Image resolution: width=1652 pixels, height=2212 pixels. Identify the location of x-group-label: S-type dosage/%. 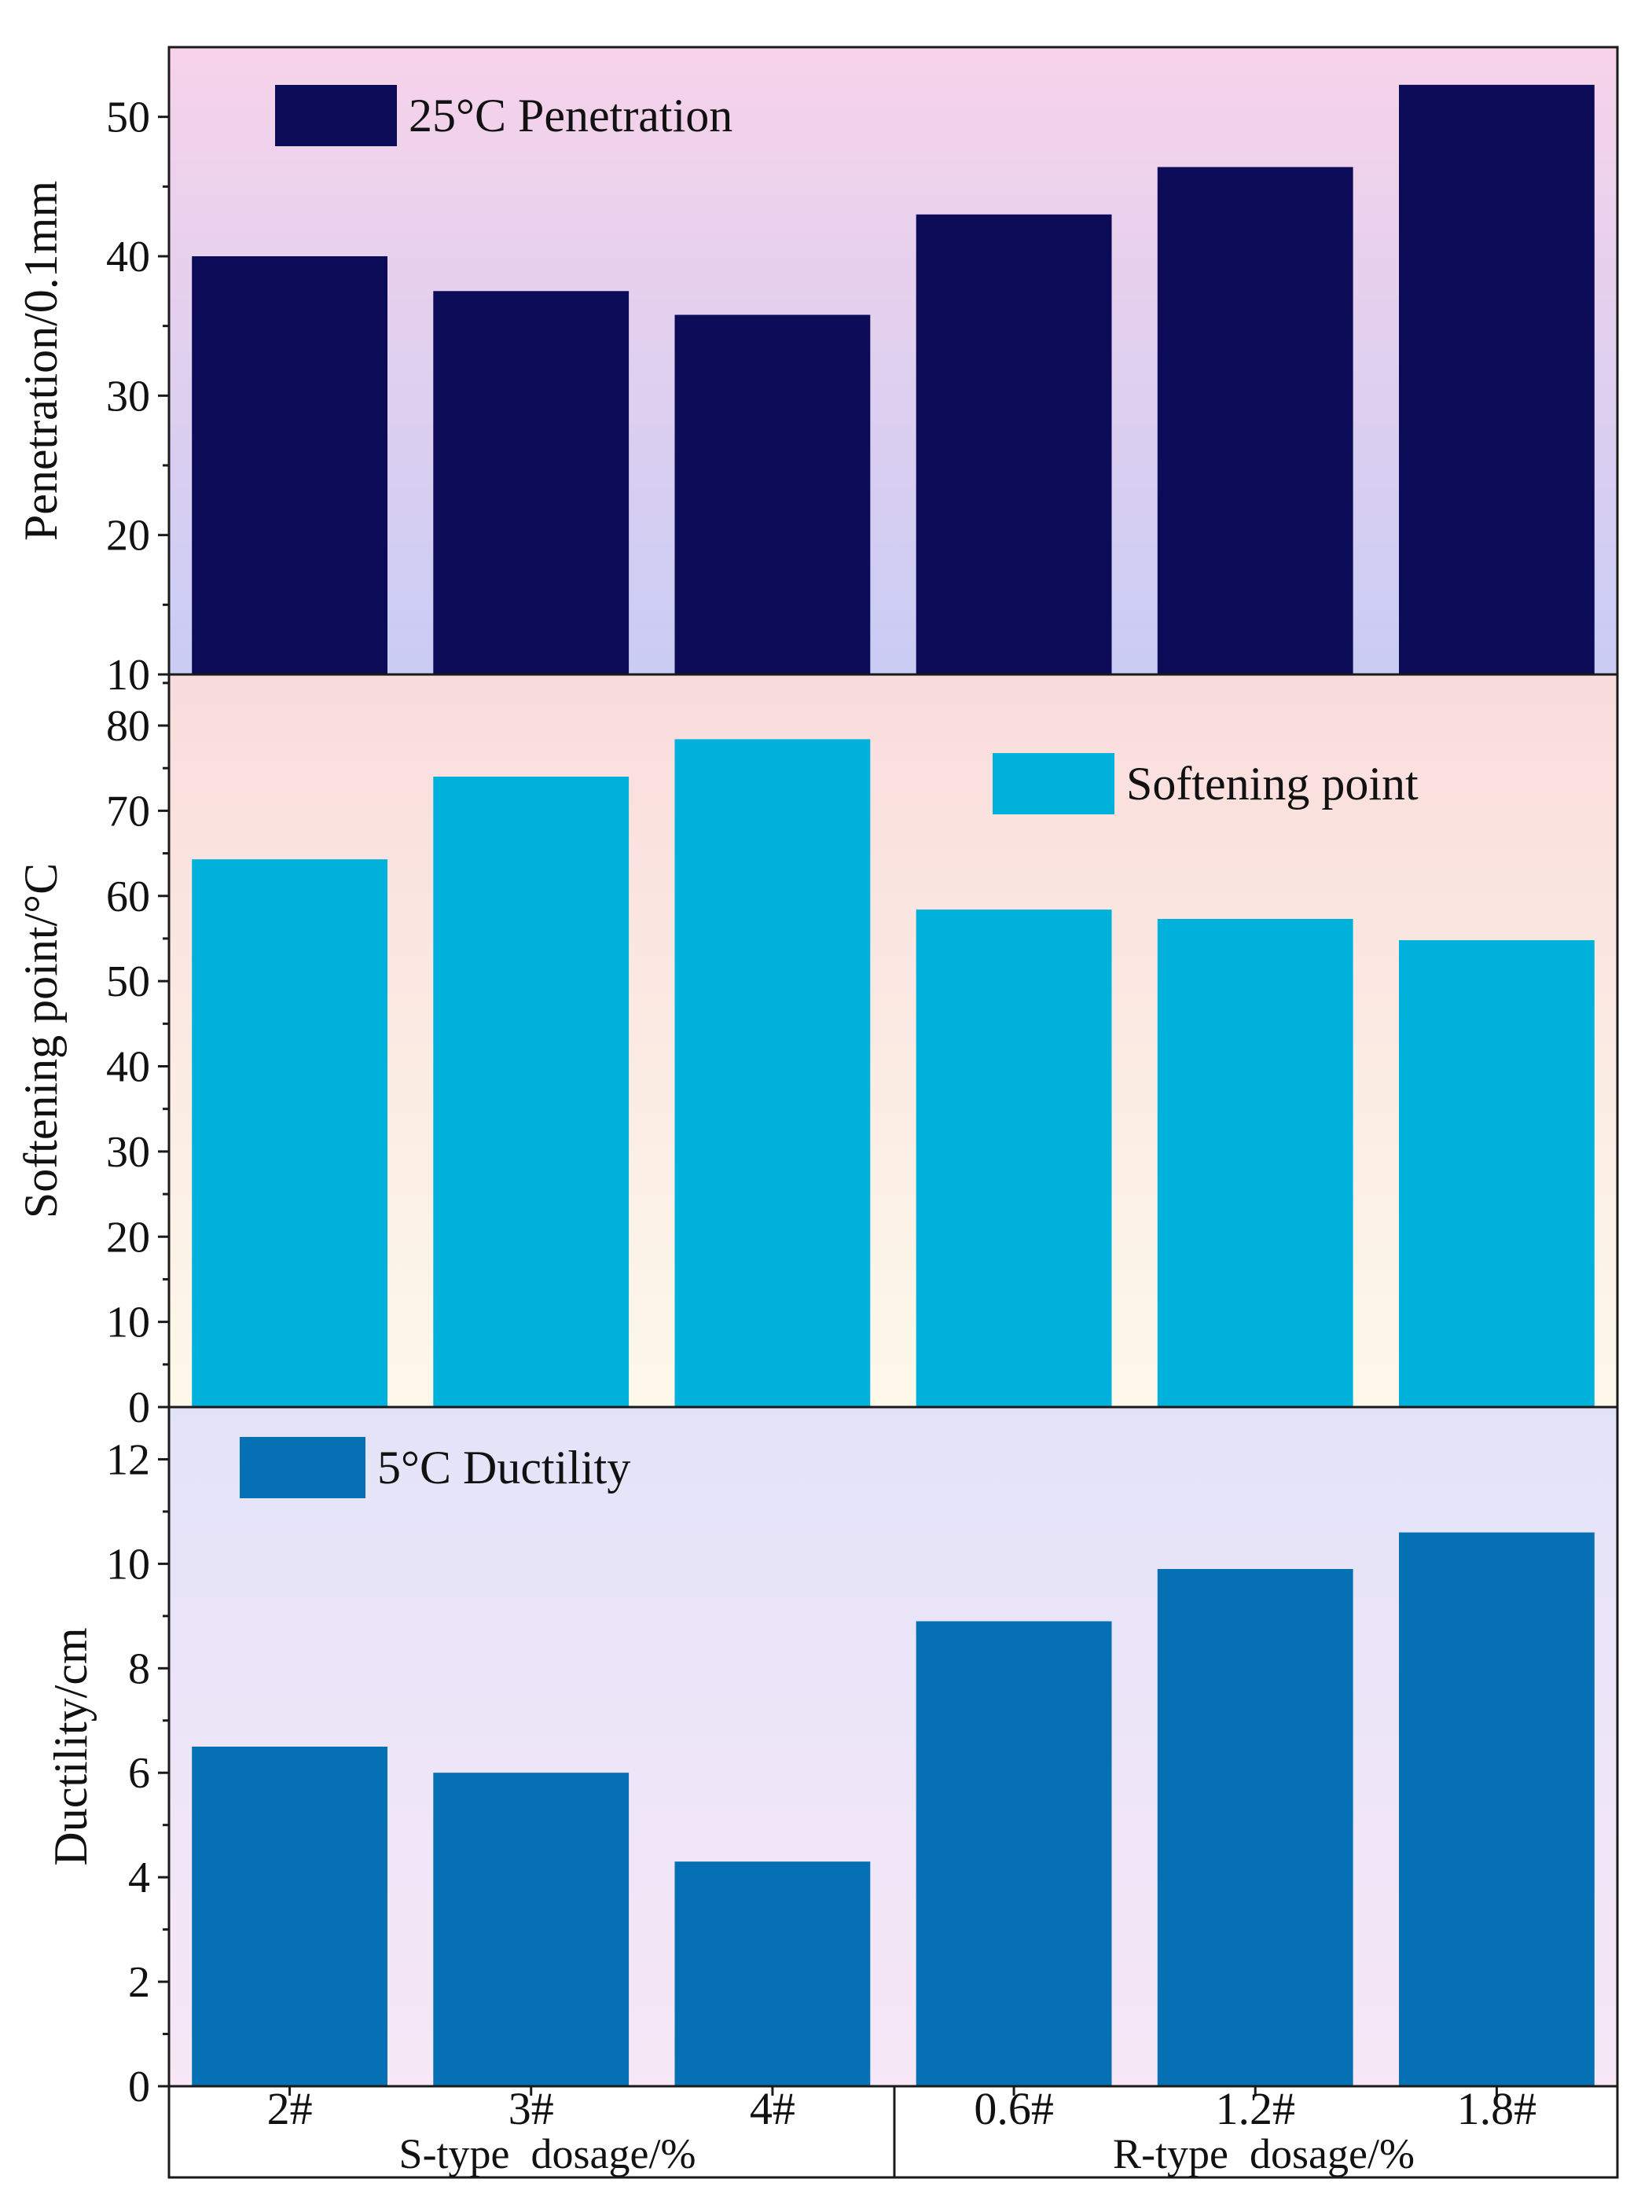
(548, 2153).